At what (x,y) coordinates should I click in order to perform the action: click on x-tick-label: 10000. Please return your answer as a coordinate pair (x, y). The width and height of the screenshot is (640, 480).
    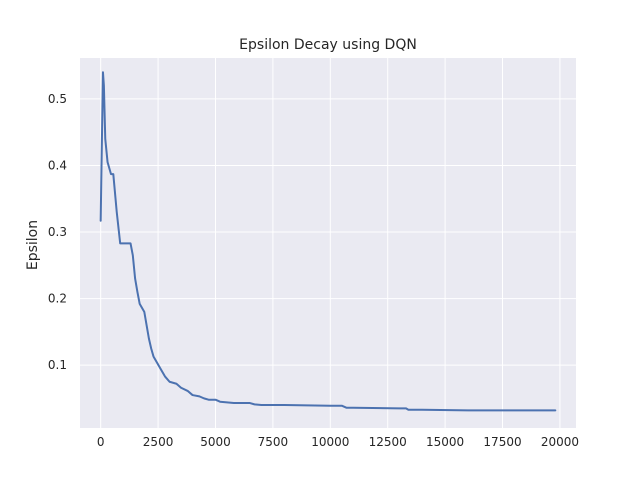
    Looking at the image, I should click on (330, 442).